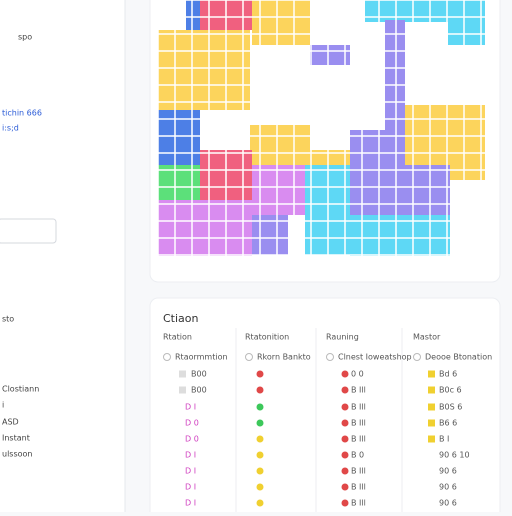 The width and height of the screenshot is (512, 516). What do you see at coordinates (454, 455) in the screenshot?
I see `table-cell: 90 6 10` at bounding box center [454, 455].